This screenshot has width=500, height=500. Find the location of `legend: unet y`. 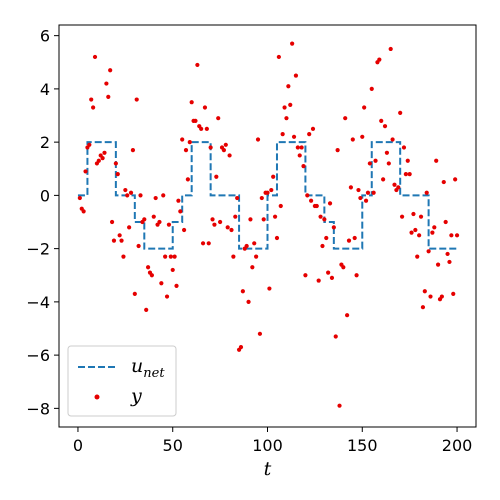

legend: unet y is located at coordinates (122, 381).